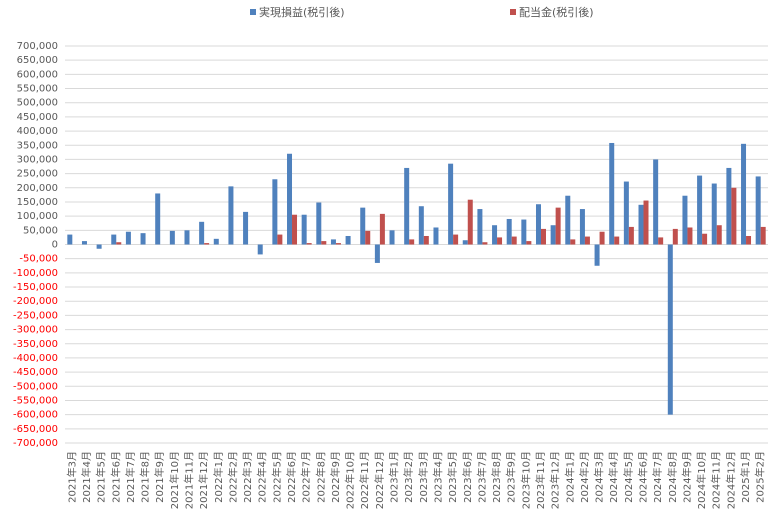  What do you see at coordinates (302, 12) in the screenshot?
I see `legend-label: 実現損益(税引後)` at bounding box center [302, 12].